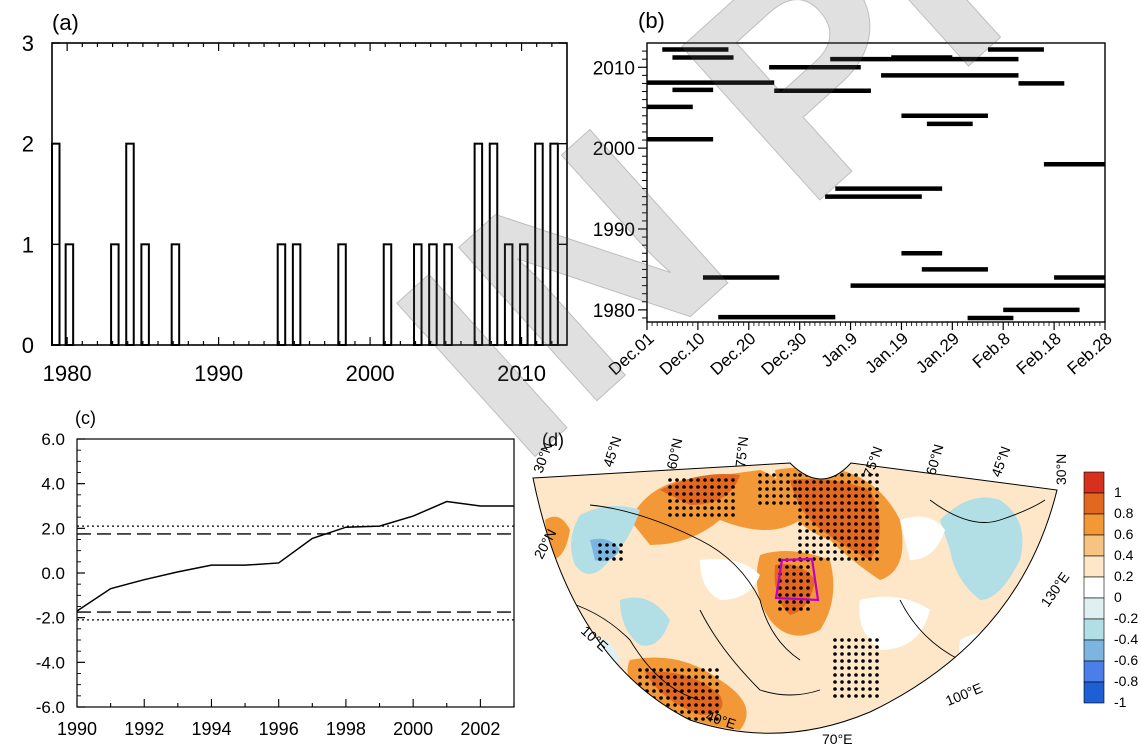  Describe the element at coordinates (614, 230) in the screenshot. I see `y-tick-label: 1990` at that location.